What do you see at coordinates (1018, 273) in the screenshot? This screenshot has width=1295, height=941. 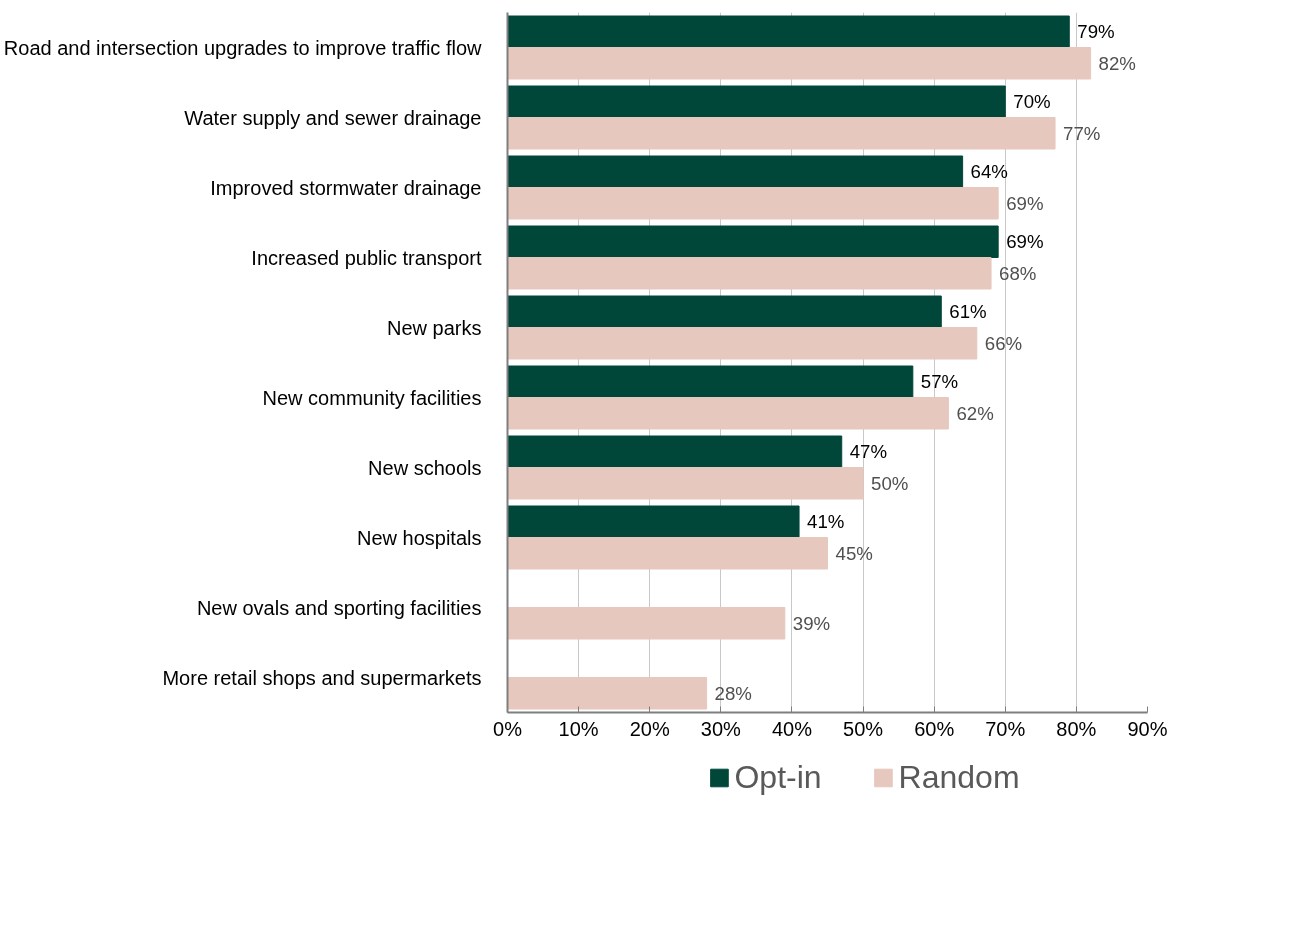 I see `data-label: 68%` at bounding box center [1018, 273].